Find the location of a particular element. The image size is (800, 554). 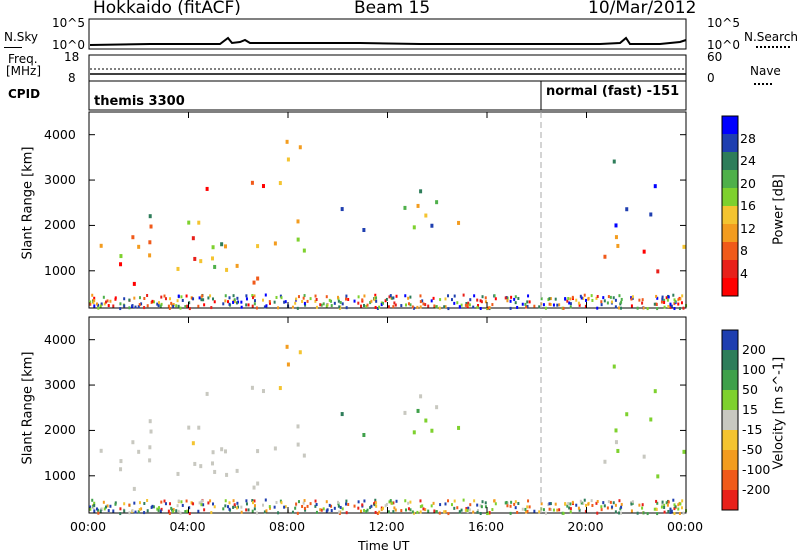

velocity-colorbar-tick: -15 is located at coordinates (752, 429).